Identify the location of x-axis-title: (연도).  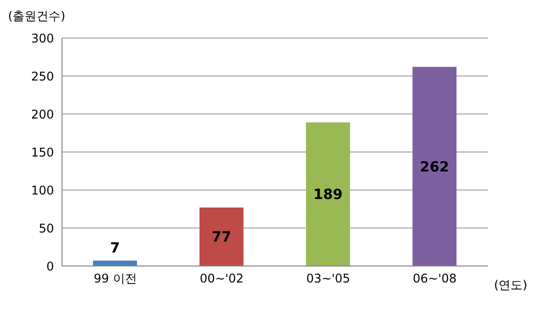
(511, 285).